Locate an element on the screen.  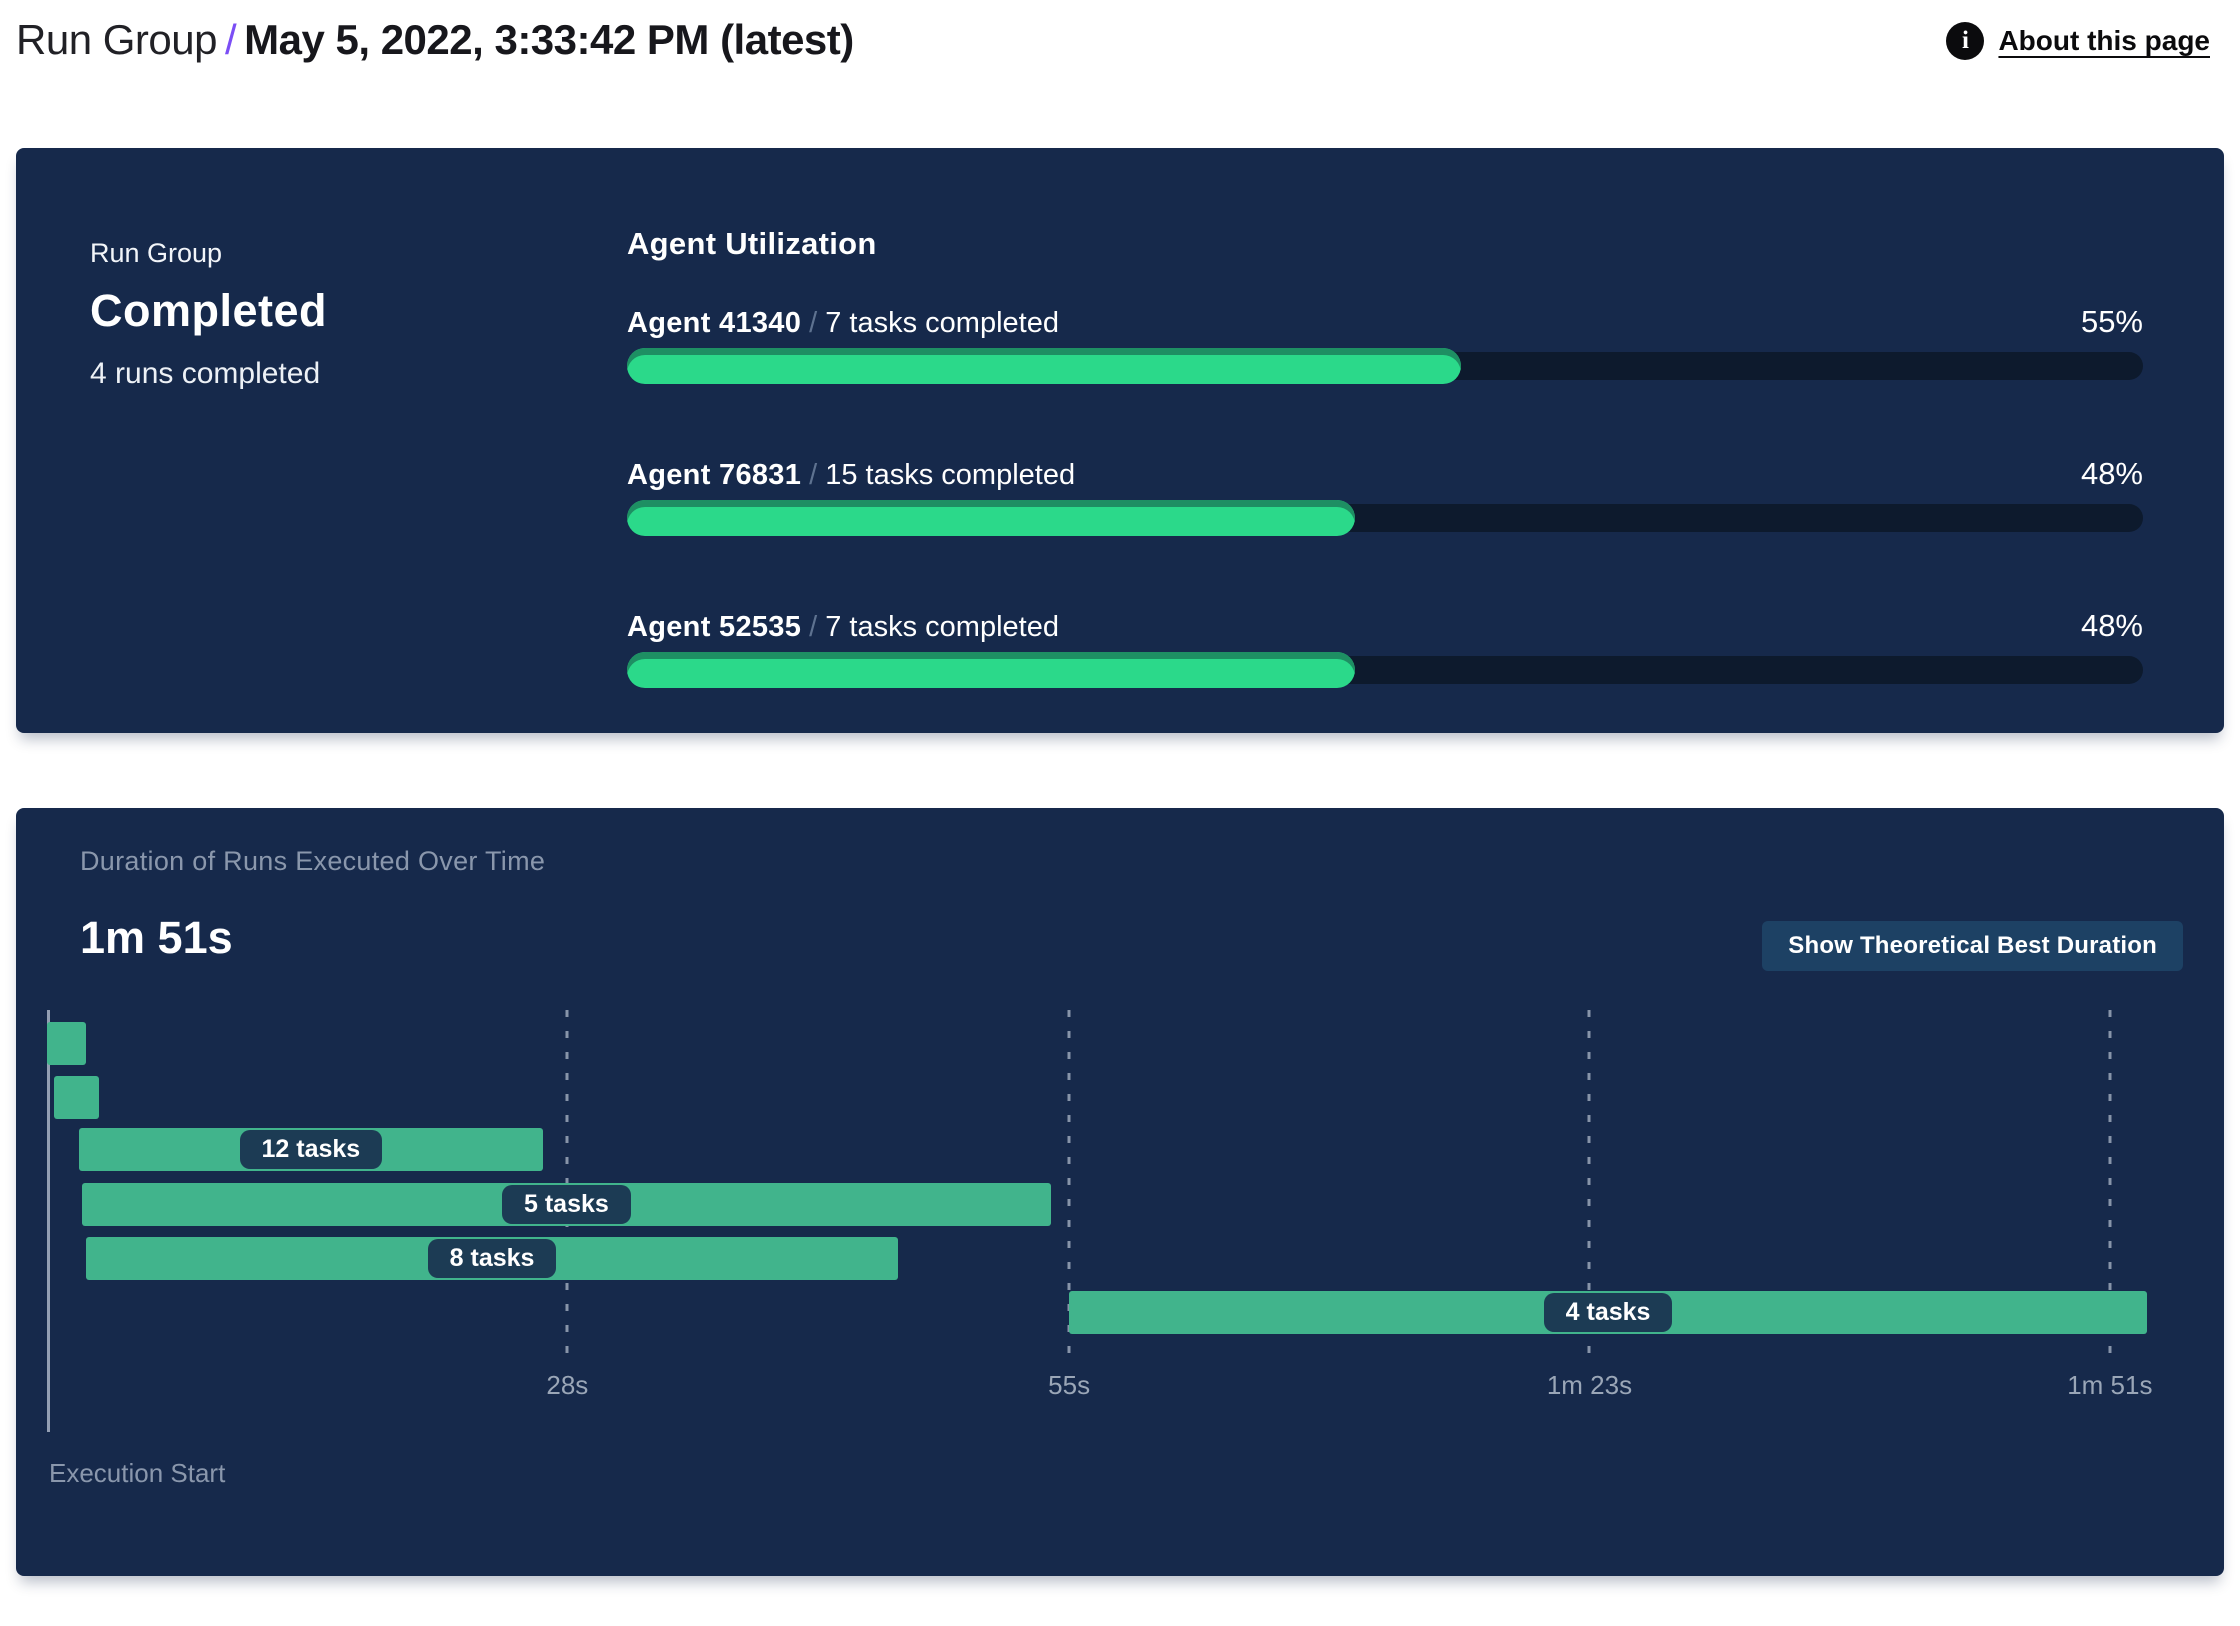
agent-utilization-row: Agent 41340/7 tasks completed 55% is located at coordinates (1385, 344).